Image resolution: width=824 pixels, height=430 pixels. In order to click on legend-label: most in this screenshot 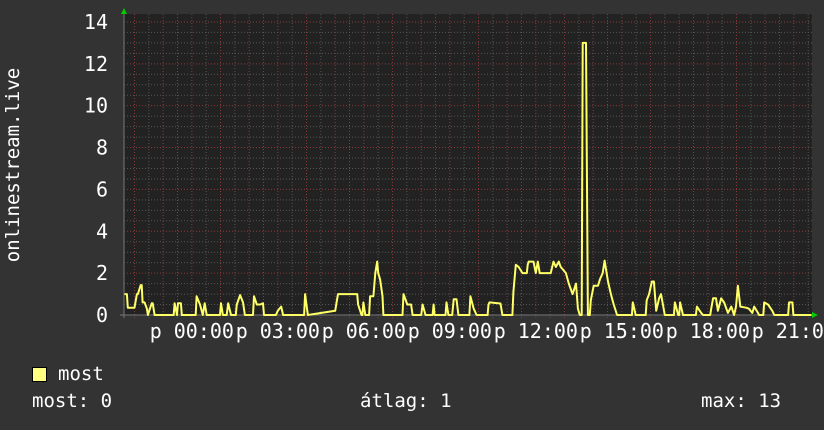, I will do `click(81, 374)`.